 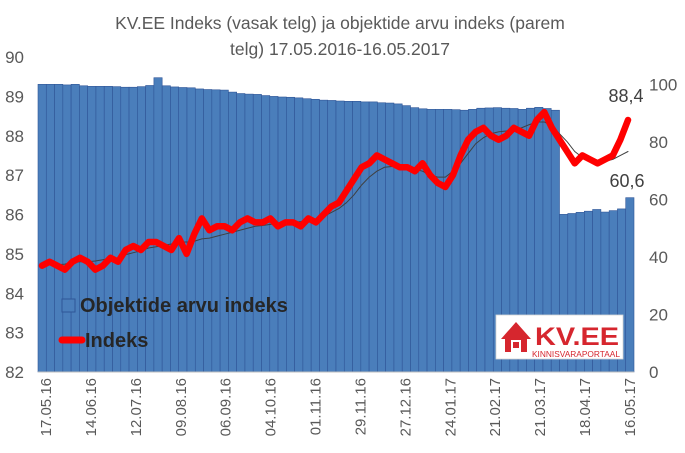 What do you see at coordinates (495, 407) in the screenshot?
I see `x-tick-label: 21.02.17` at bounding box center [495, 407].